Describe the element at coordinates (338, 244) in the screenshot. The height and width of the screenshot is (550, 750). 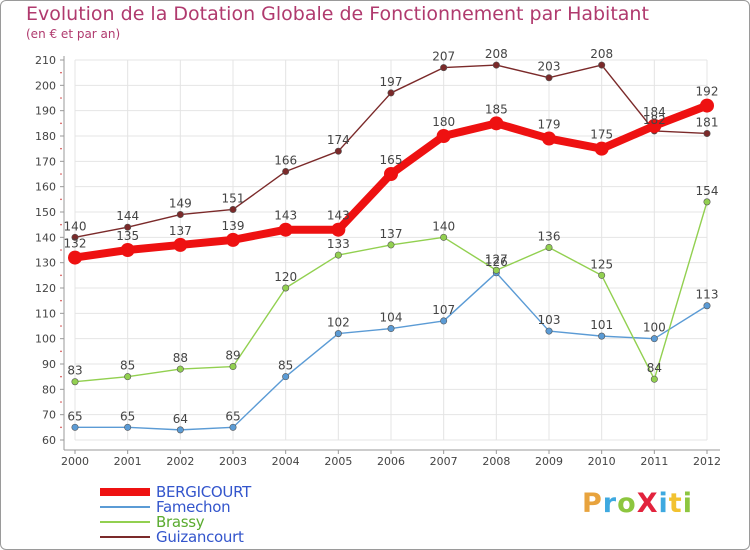
I see `data-label: 133` at that location.